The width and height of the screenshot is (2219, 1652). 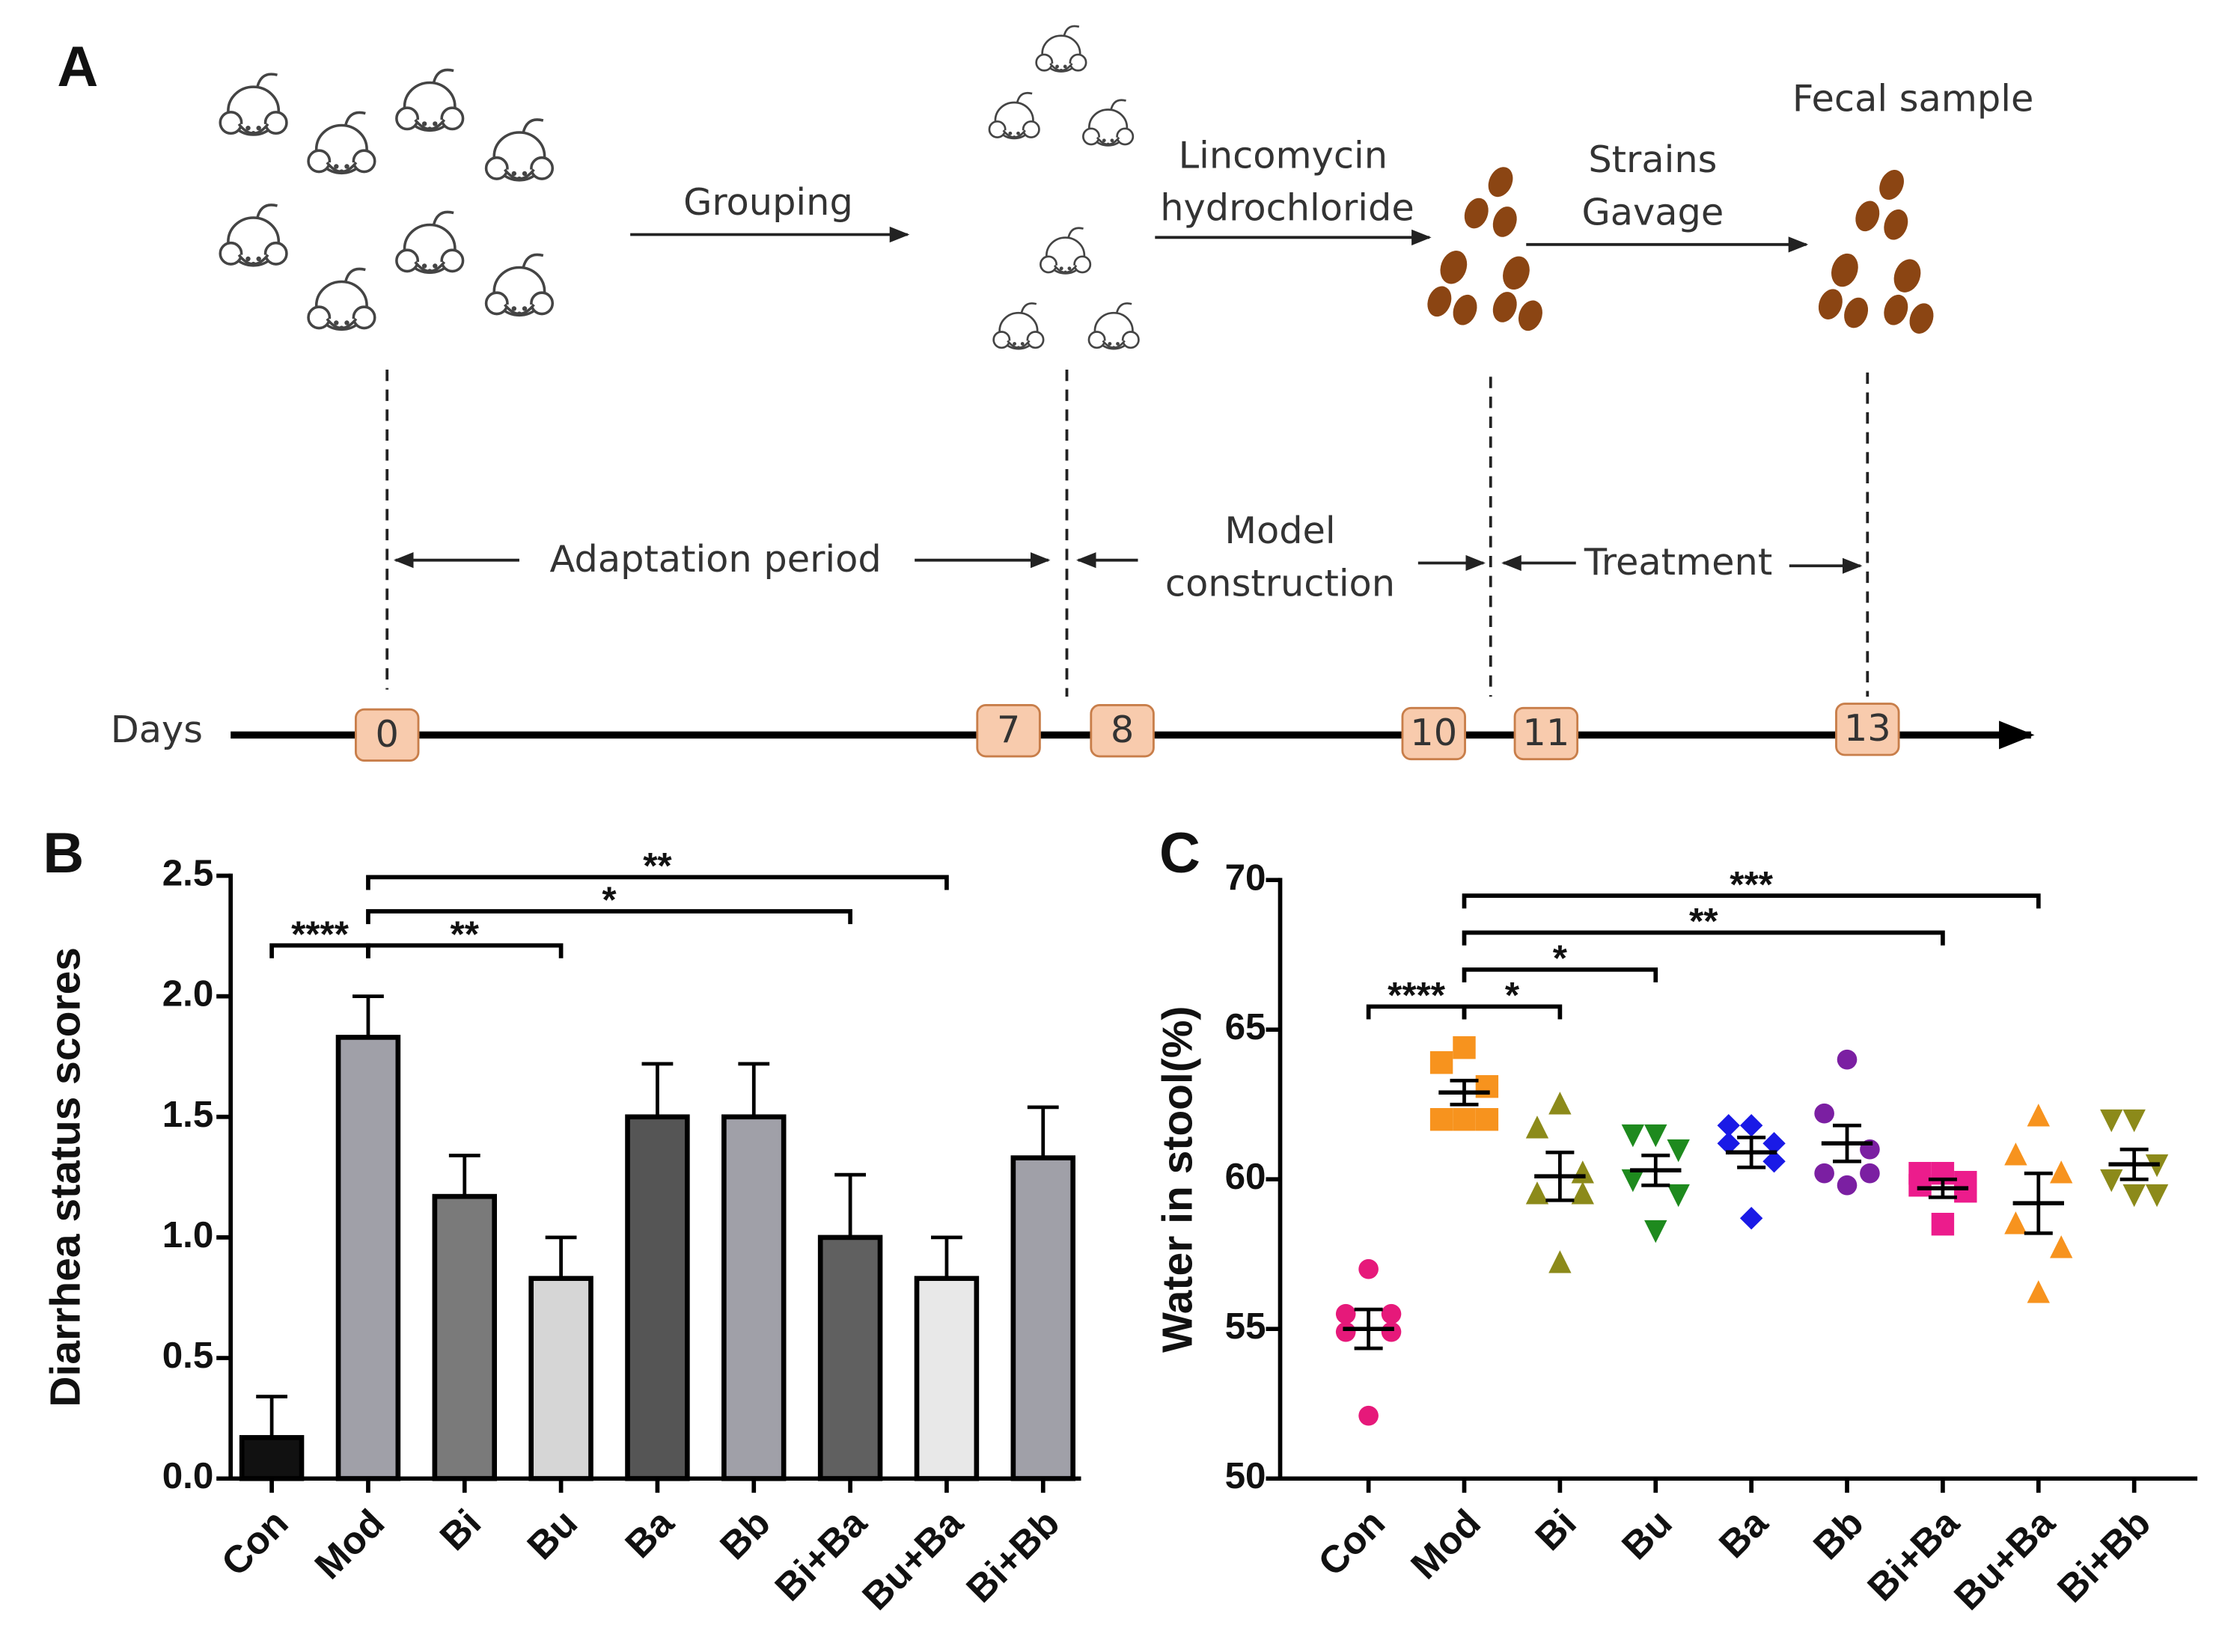 What do you see at coordinates (188, 994) in the screenshot?
I see `y-tick-label: 2.0` at bounding box center [188, 994].